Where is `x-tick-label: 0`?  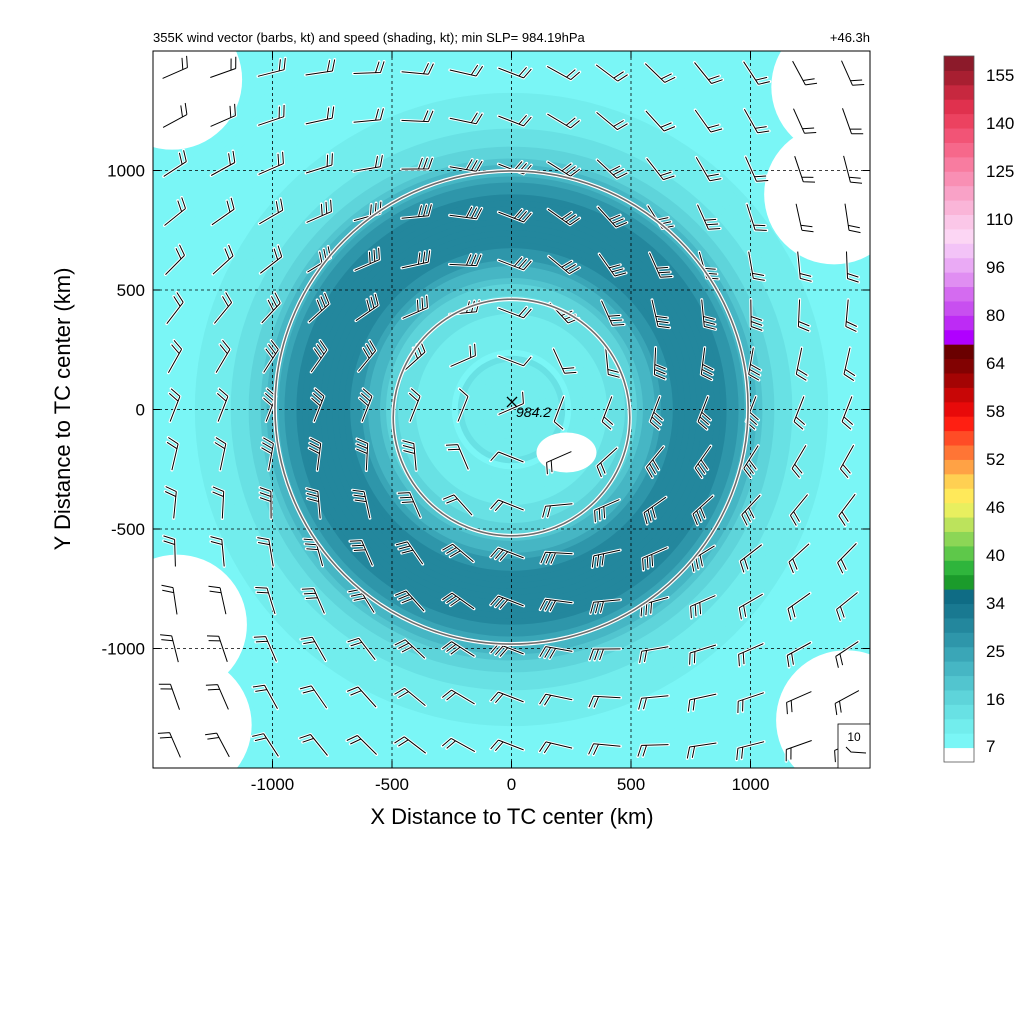 x-tick-label: 0 is located at coordinates (511, 784).